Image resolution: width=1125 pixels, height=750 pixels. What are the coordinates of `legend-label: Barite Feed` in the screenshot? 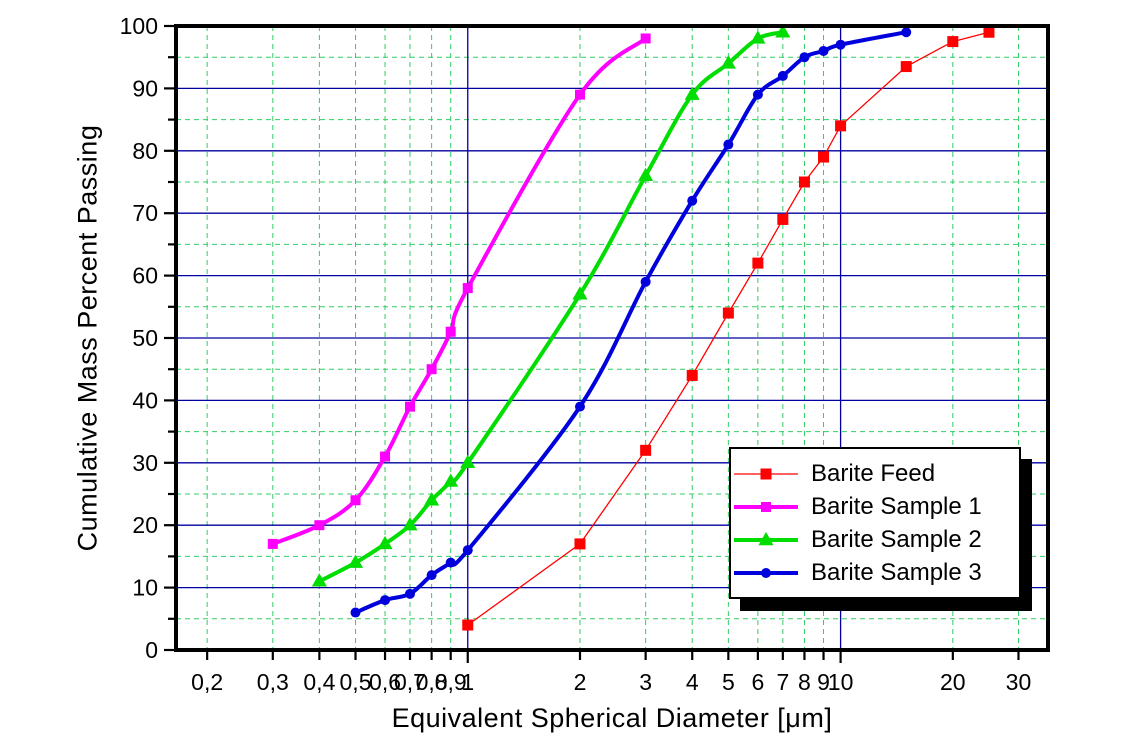 It's located at (873, 473).